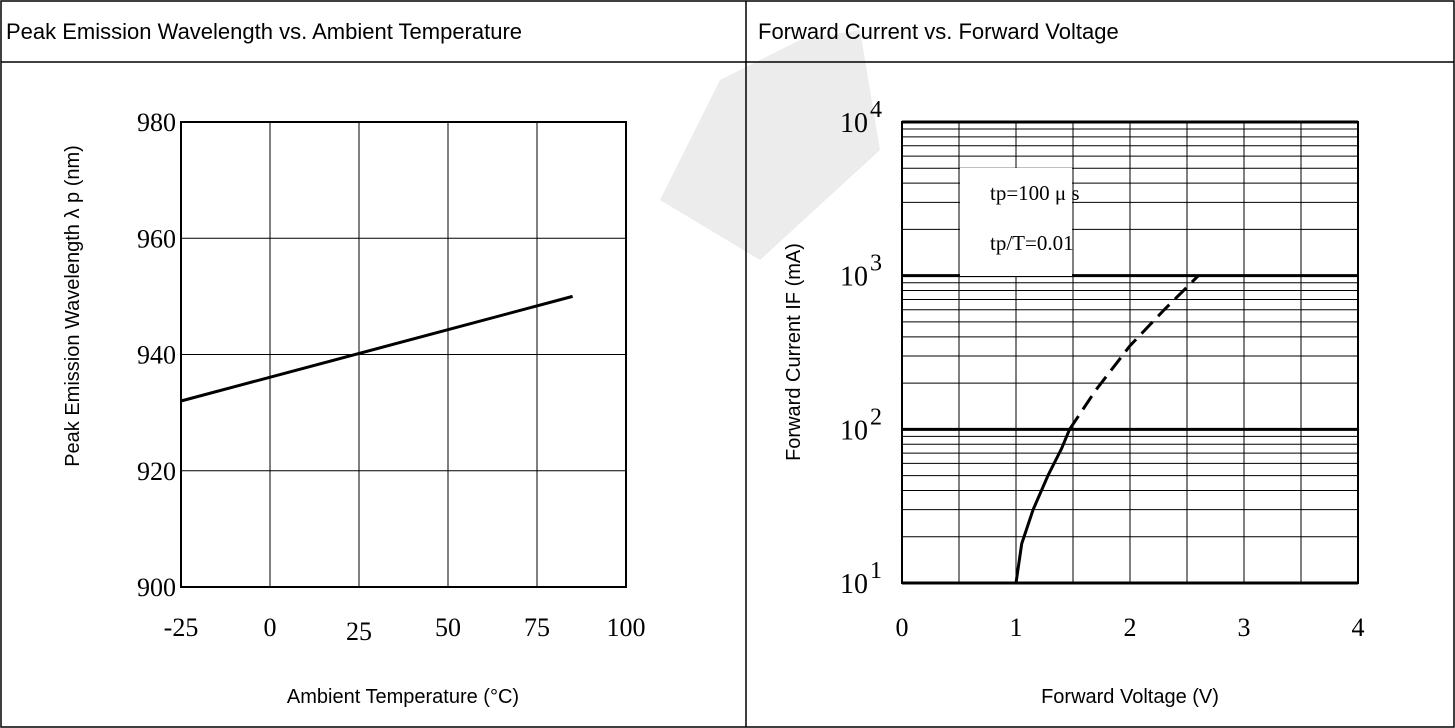  Describe the element at coordinates (1042, 506) in the screenshot. I see `forward-current-series-solid` at that location.